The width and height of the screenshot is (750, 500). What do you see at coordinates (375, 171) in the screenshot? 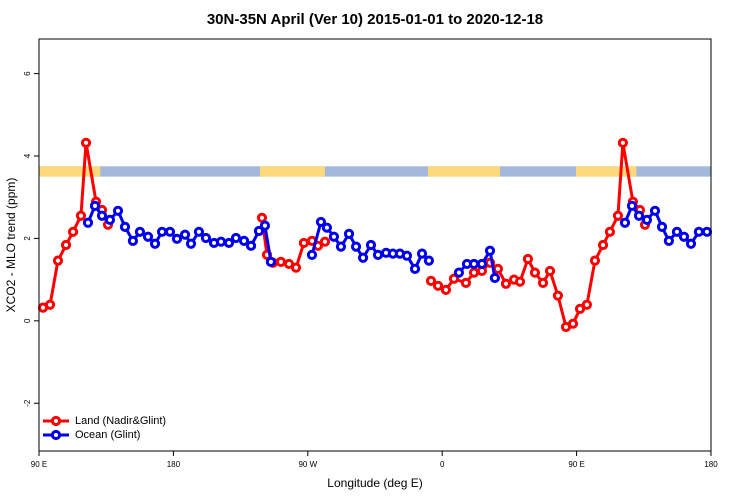
I see `ocean-band` at bounding box center [375, 171].